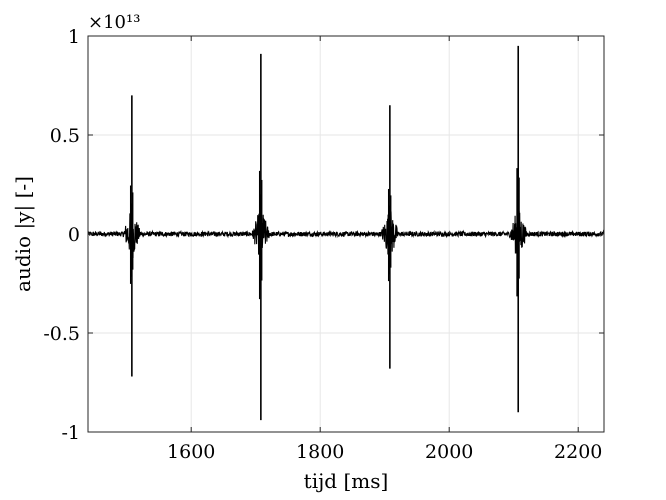 The image size is (666, 500). I want to click on x-tick-label: 1800, so click(320, 452).